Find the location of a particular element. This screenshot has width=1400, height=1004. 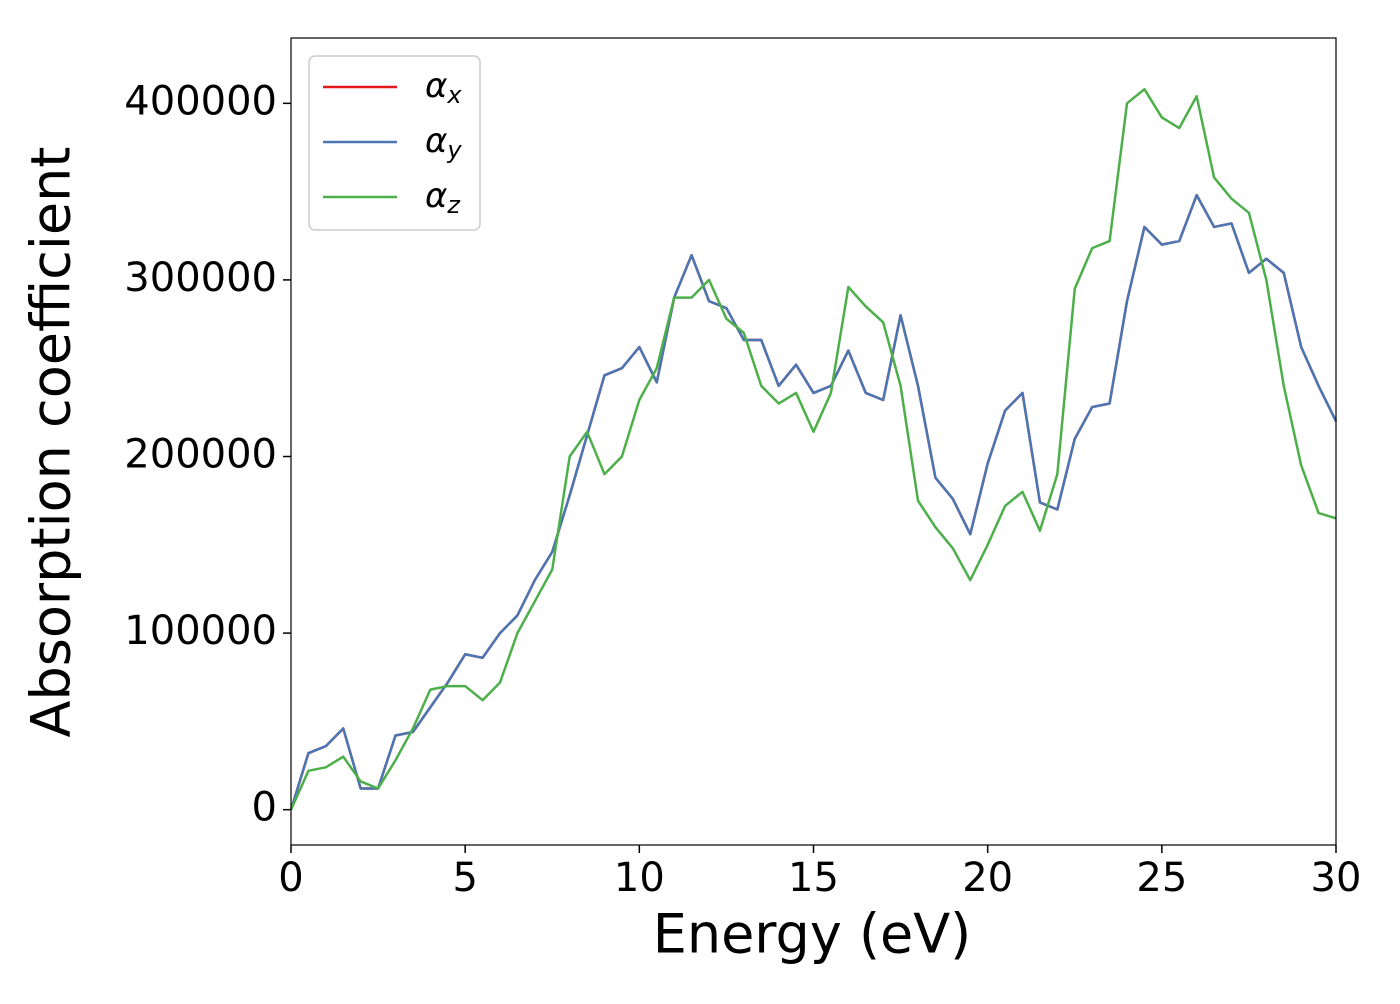

legend-label: αz is located at coordinates (443, 198).